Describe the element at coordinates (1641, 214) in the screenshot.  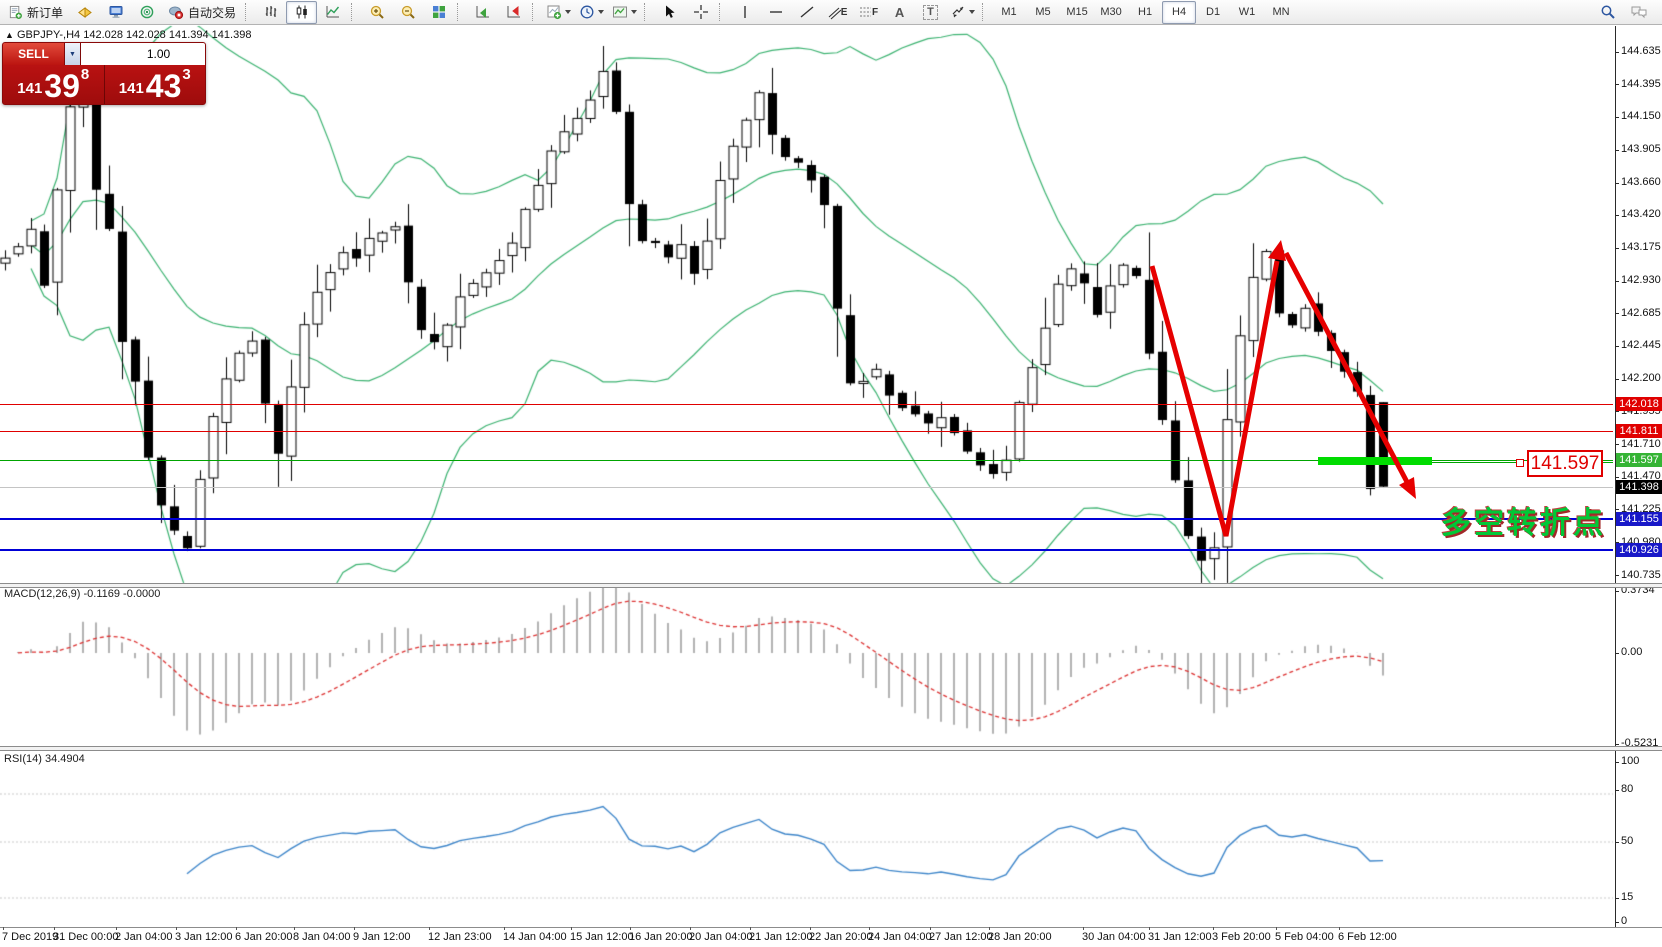
I see `price-tick-label: 143.420` at that location.